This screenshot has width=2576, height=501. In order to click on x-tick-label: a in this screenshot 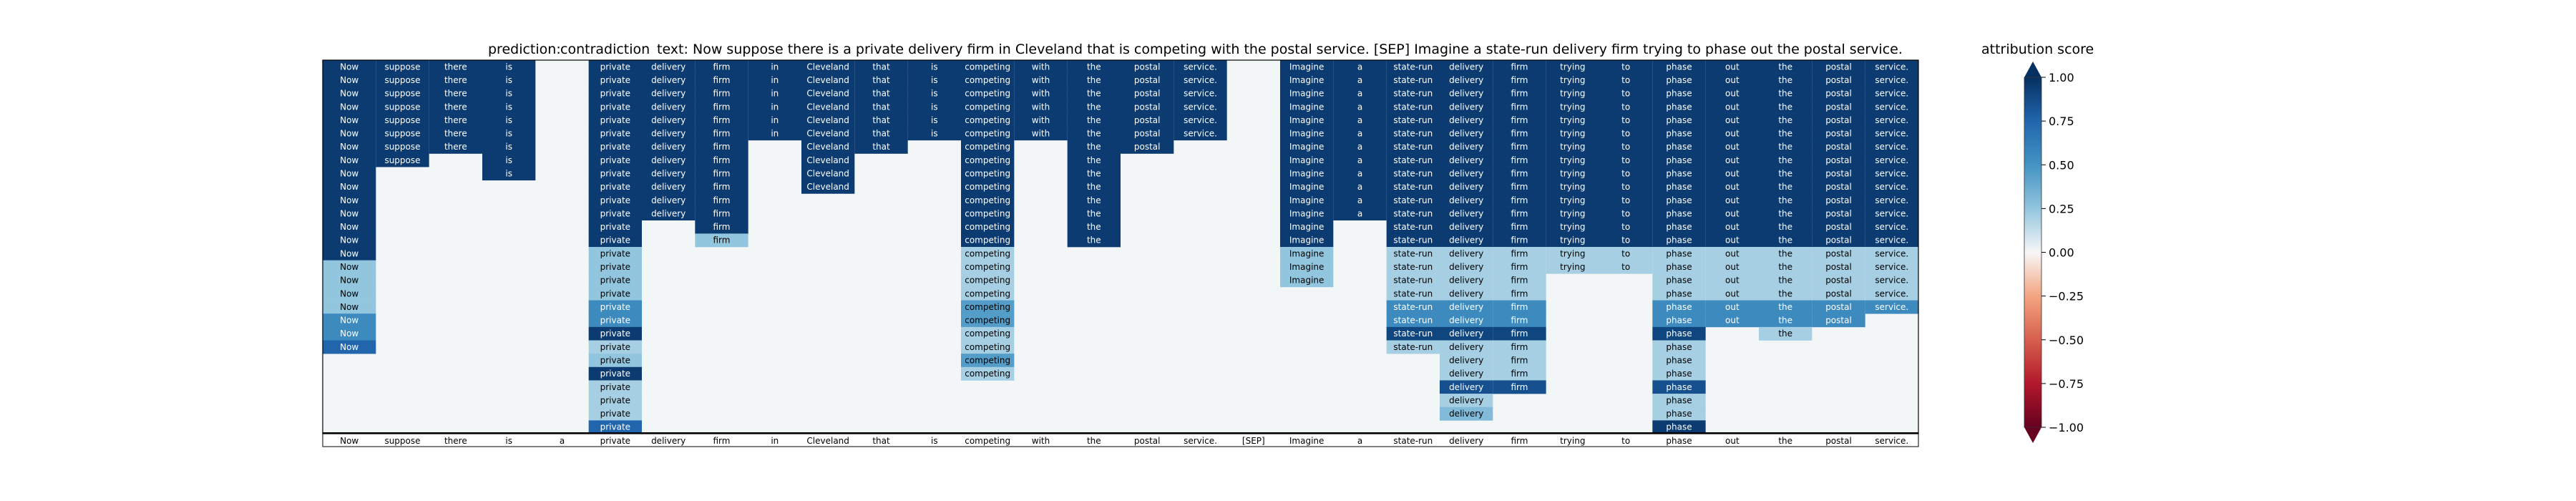, I will do `click(1359, 441)`.